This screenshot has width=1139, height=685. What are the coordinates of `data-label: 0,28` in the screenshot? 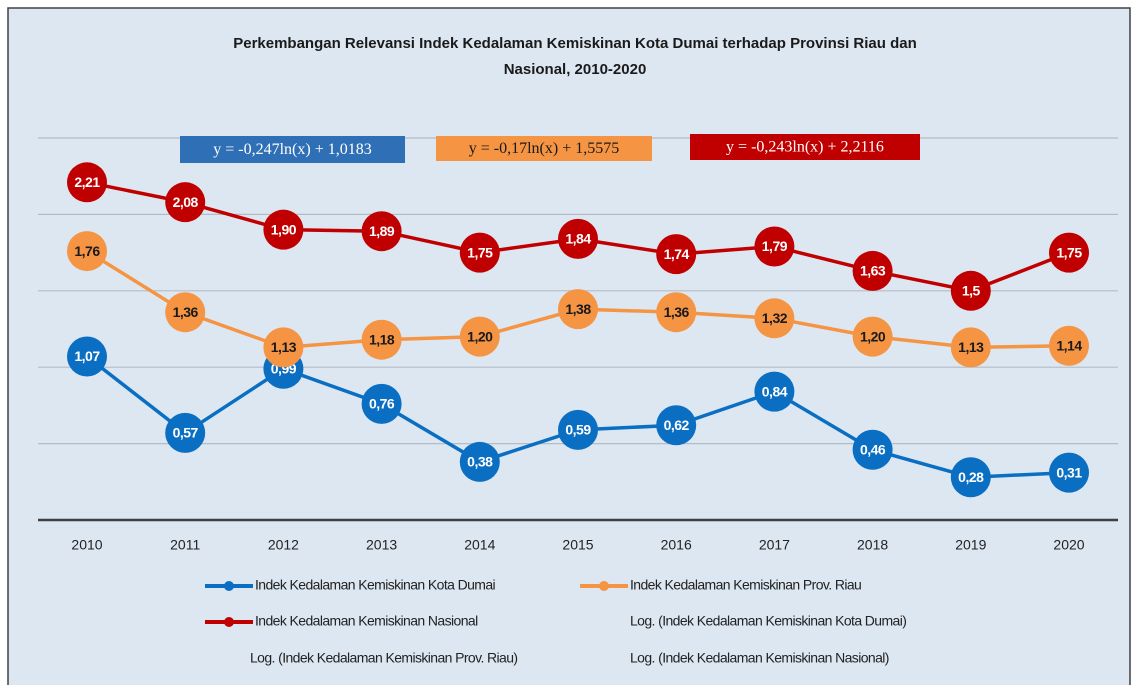 It's located at (971, 477).